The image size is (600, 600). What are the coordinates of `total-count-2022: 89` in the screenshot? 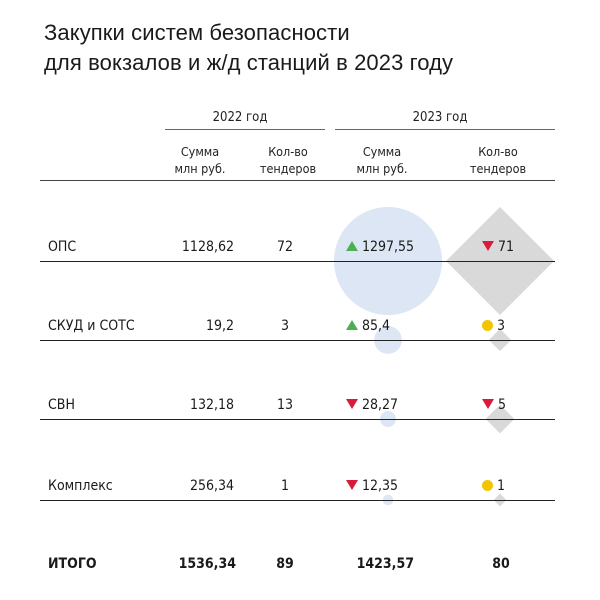 It's located at (285, 564).